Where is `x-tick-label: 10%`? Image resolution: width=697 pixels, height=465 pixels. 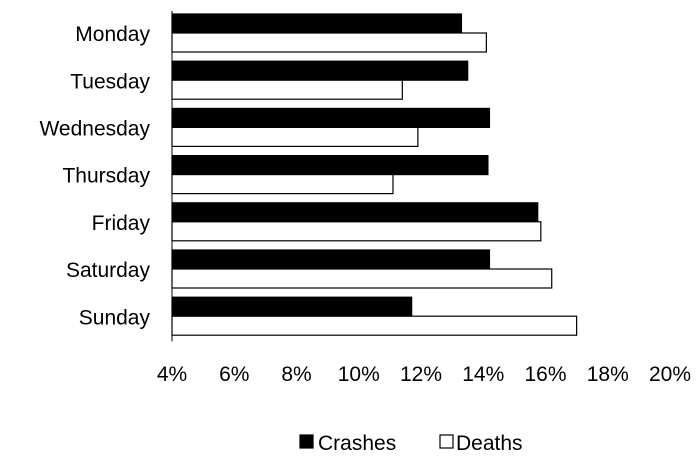
x-tick-label: 10% is located at coordinates (359, 374).